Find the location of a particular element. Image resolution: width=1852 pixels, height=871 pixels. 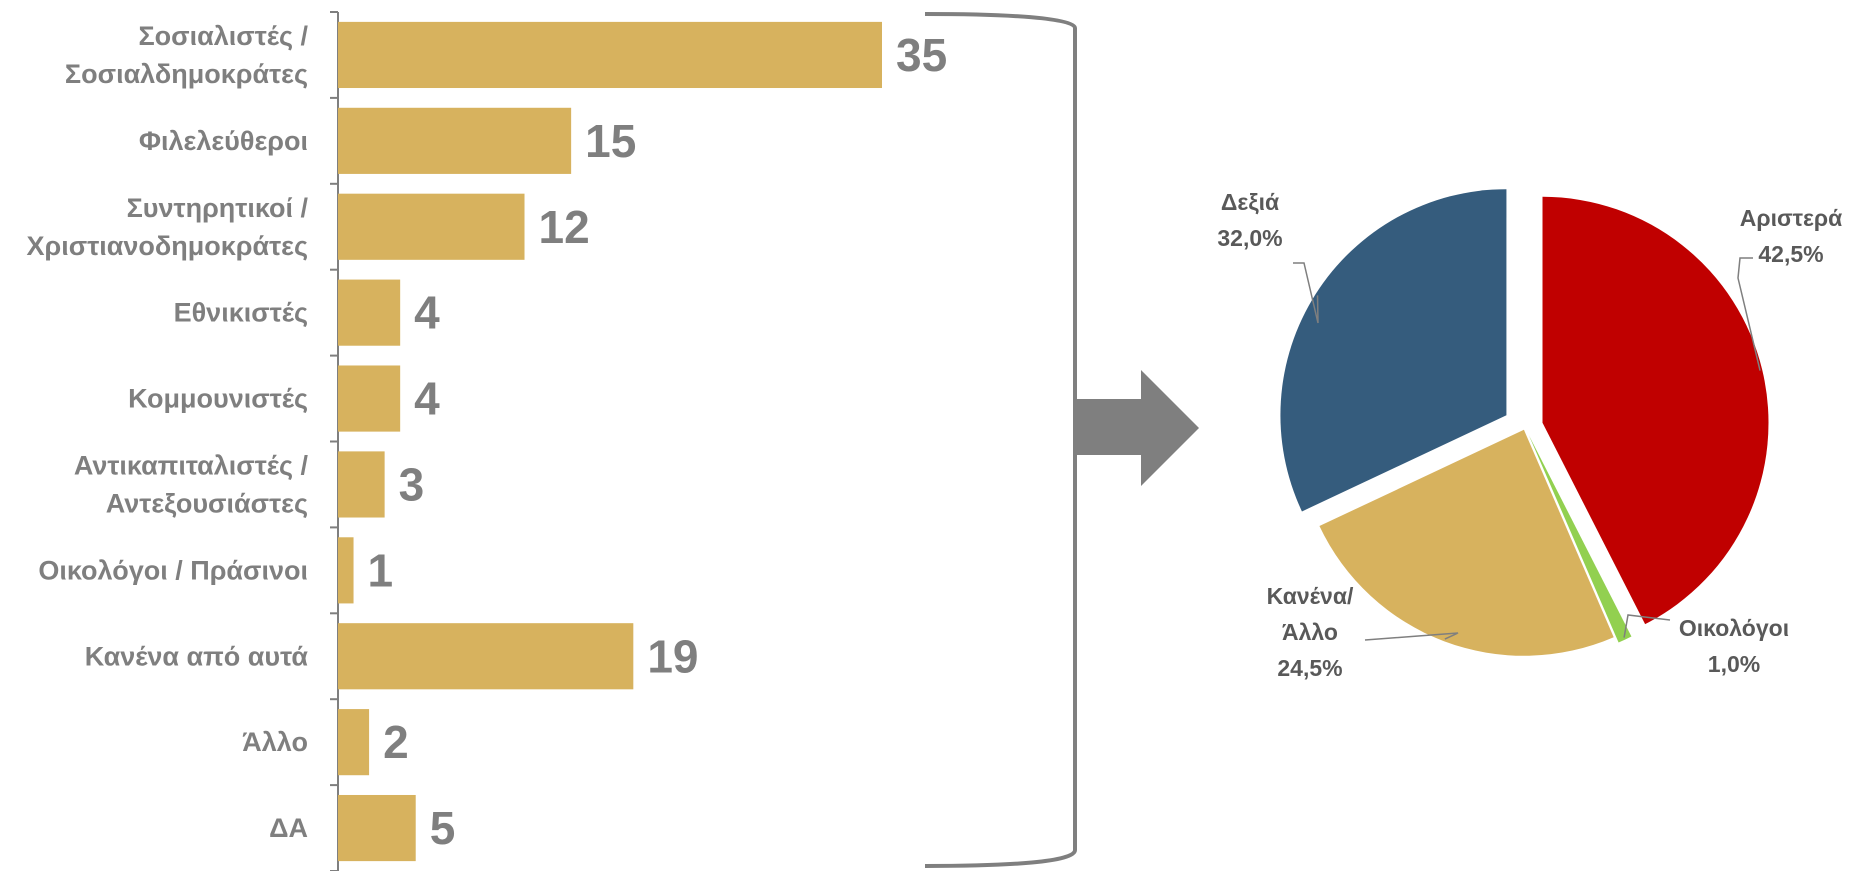

pie-slice-label-line: 1,0% is located at coordinates (1734, 664).